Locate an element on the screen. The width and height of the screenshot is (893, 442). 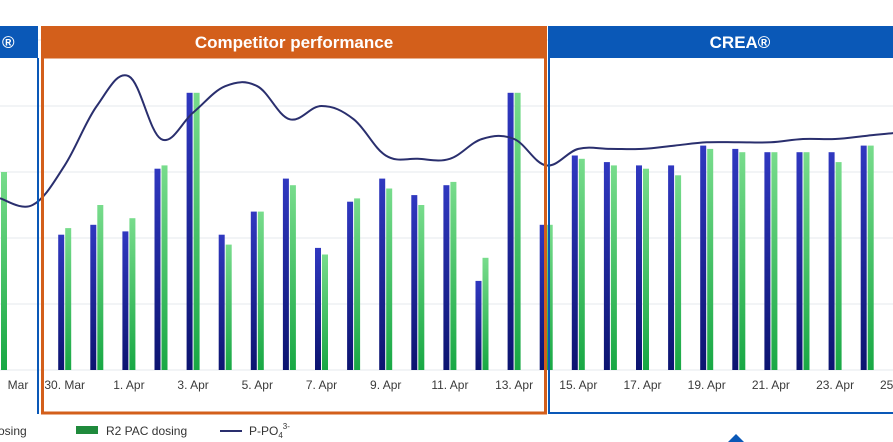
x-tick-label: 30. Mar is located at coordinates (64, 385).